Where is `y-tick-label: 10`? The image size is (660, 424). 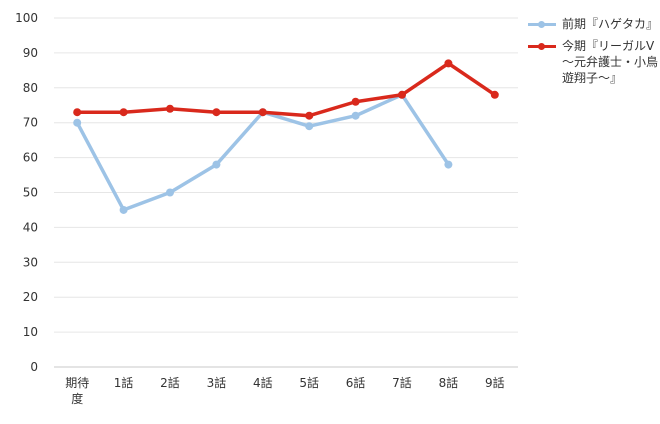
y-tick-label: 10 is located at coordinates (30, 332).